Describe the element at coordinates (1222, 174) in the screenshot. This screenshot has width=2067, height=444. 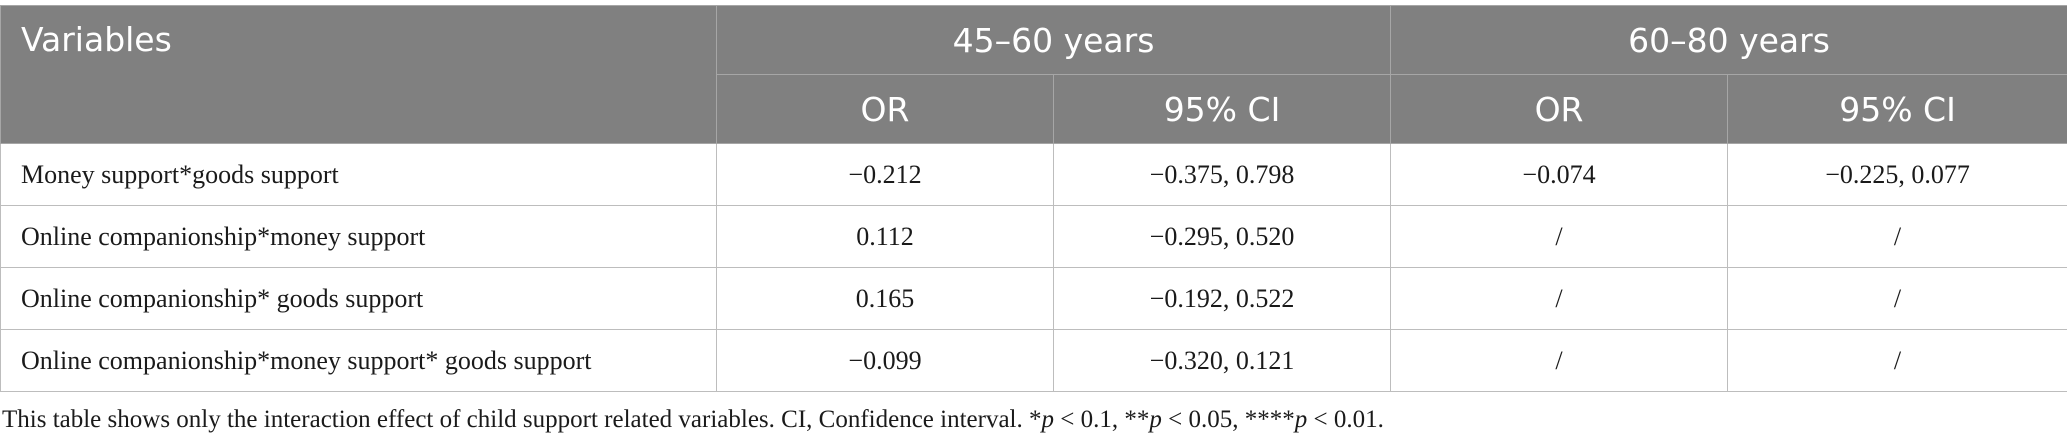
I see `cell-ci-45-60: −0.375, 0.798` at that location.